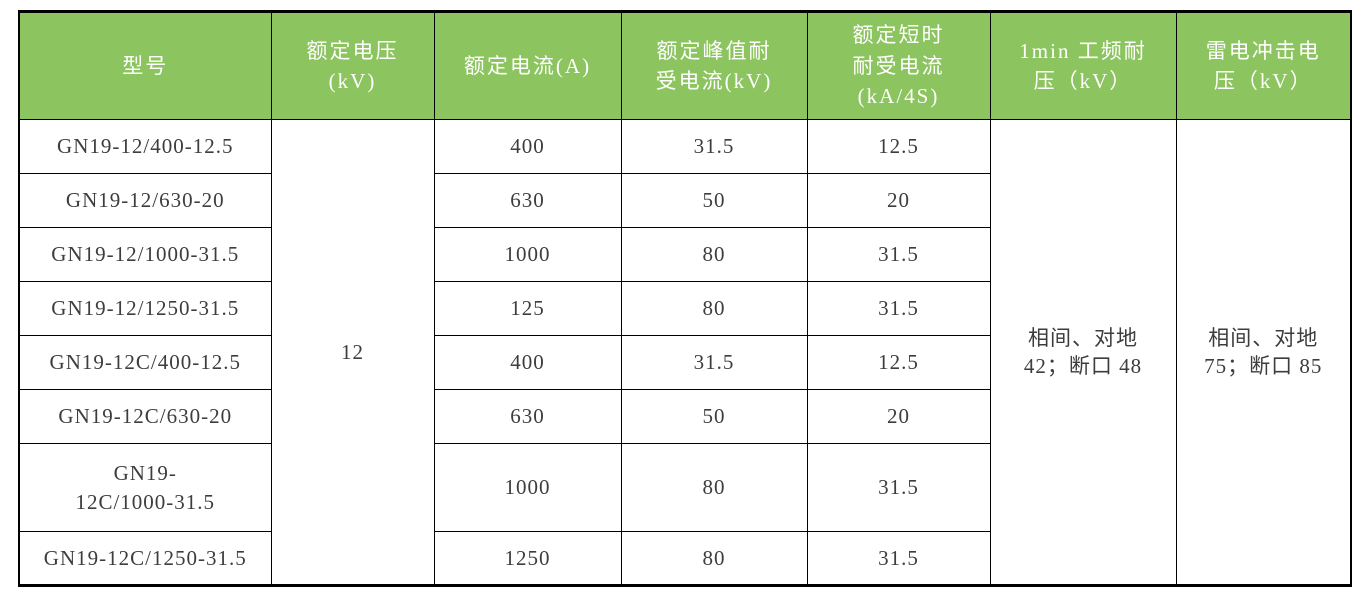 The width and height of the screenshot is (1366, 590). I want to click on cell-model: GN19-12/1000-31.5, so click(145, 254).